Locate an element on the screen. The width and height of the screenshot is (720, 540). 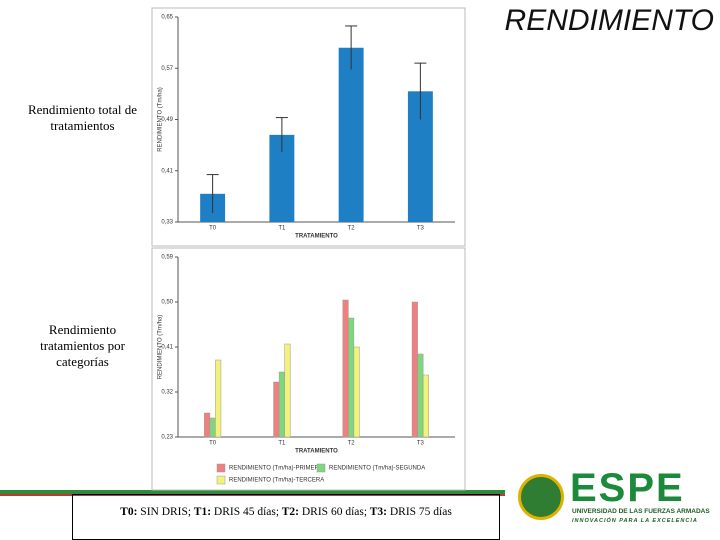
y-tick-label: 0,59 is located at coordinates (167, 258).